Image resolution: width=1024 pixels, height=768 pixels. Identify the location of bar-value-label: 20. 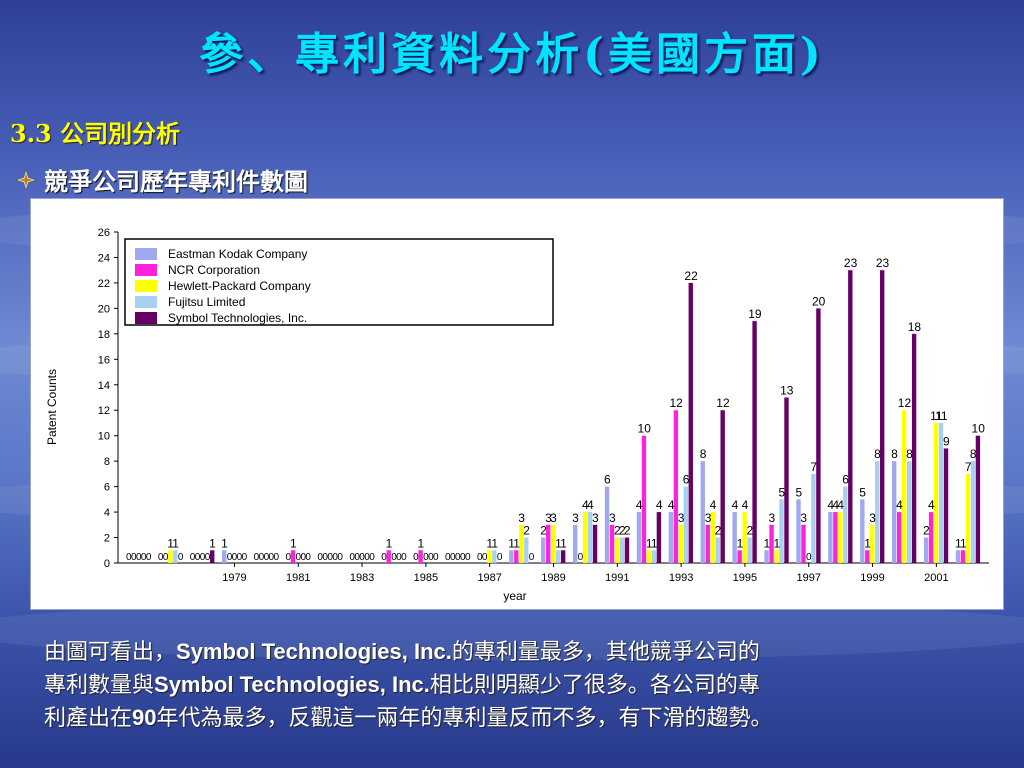
(819, 301).